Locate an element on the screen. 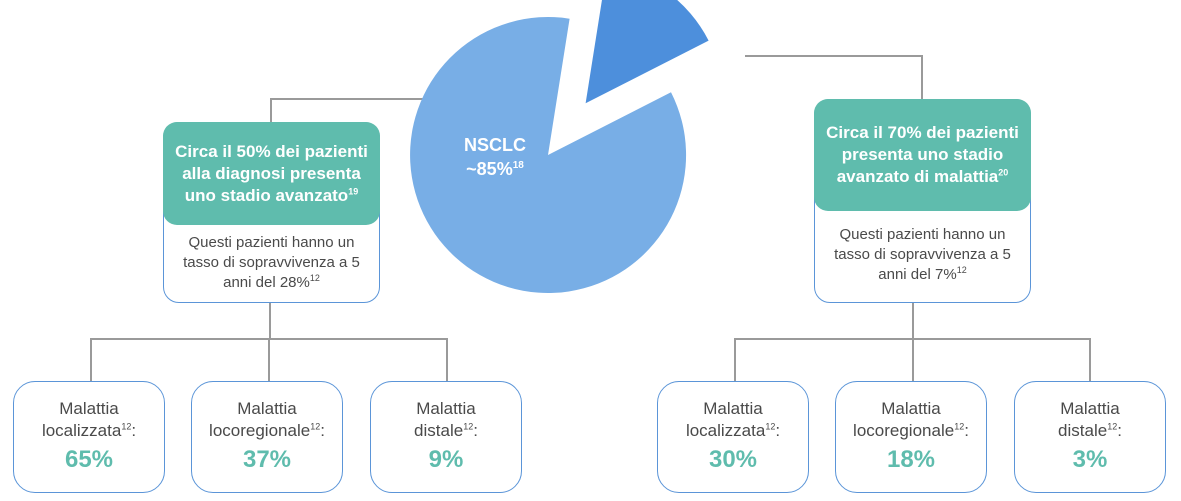 Image resolution: width=1181 pixels, height=501 pixels. leaf-value: 3% is located at coordinates (1090, 459).